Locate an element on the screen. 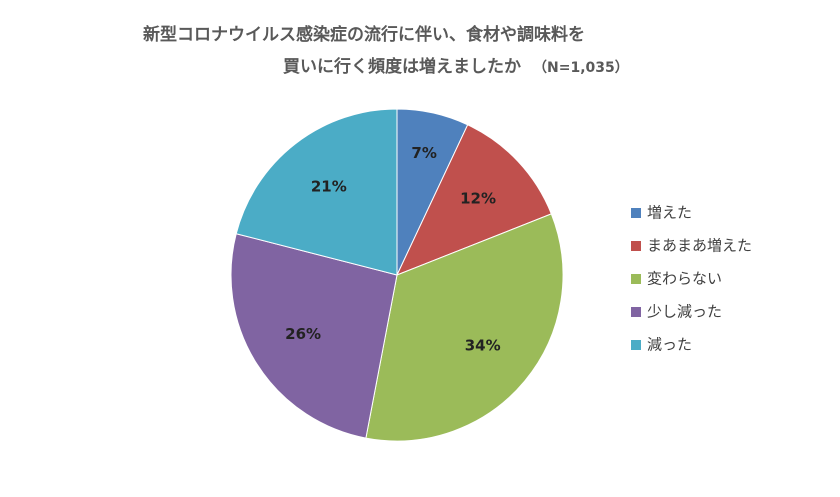 This screenshot has height=497, width=840. data-label-2: 12% is located at coordinates (478, 198).